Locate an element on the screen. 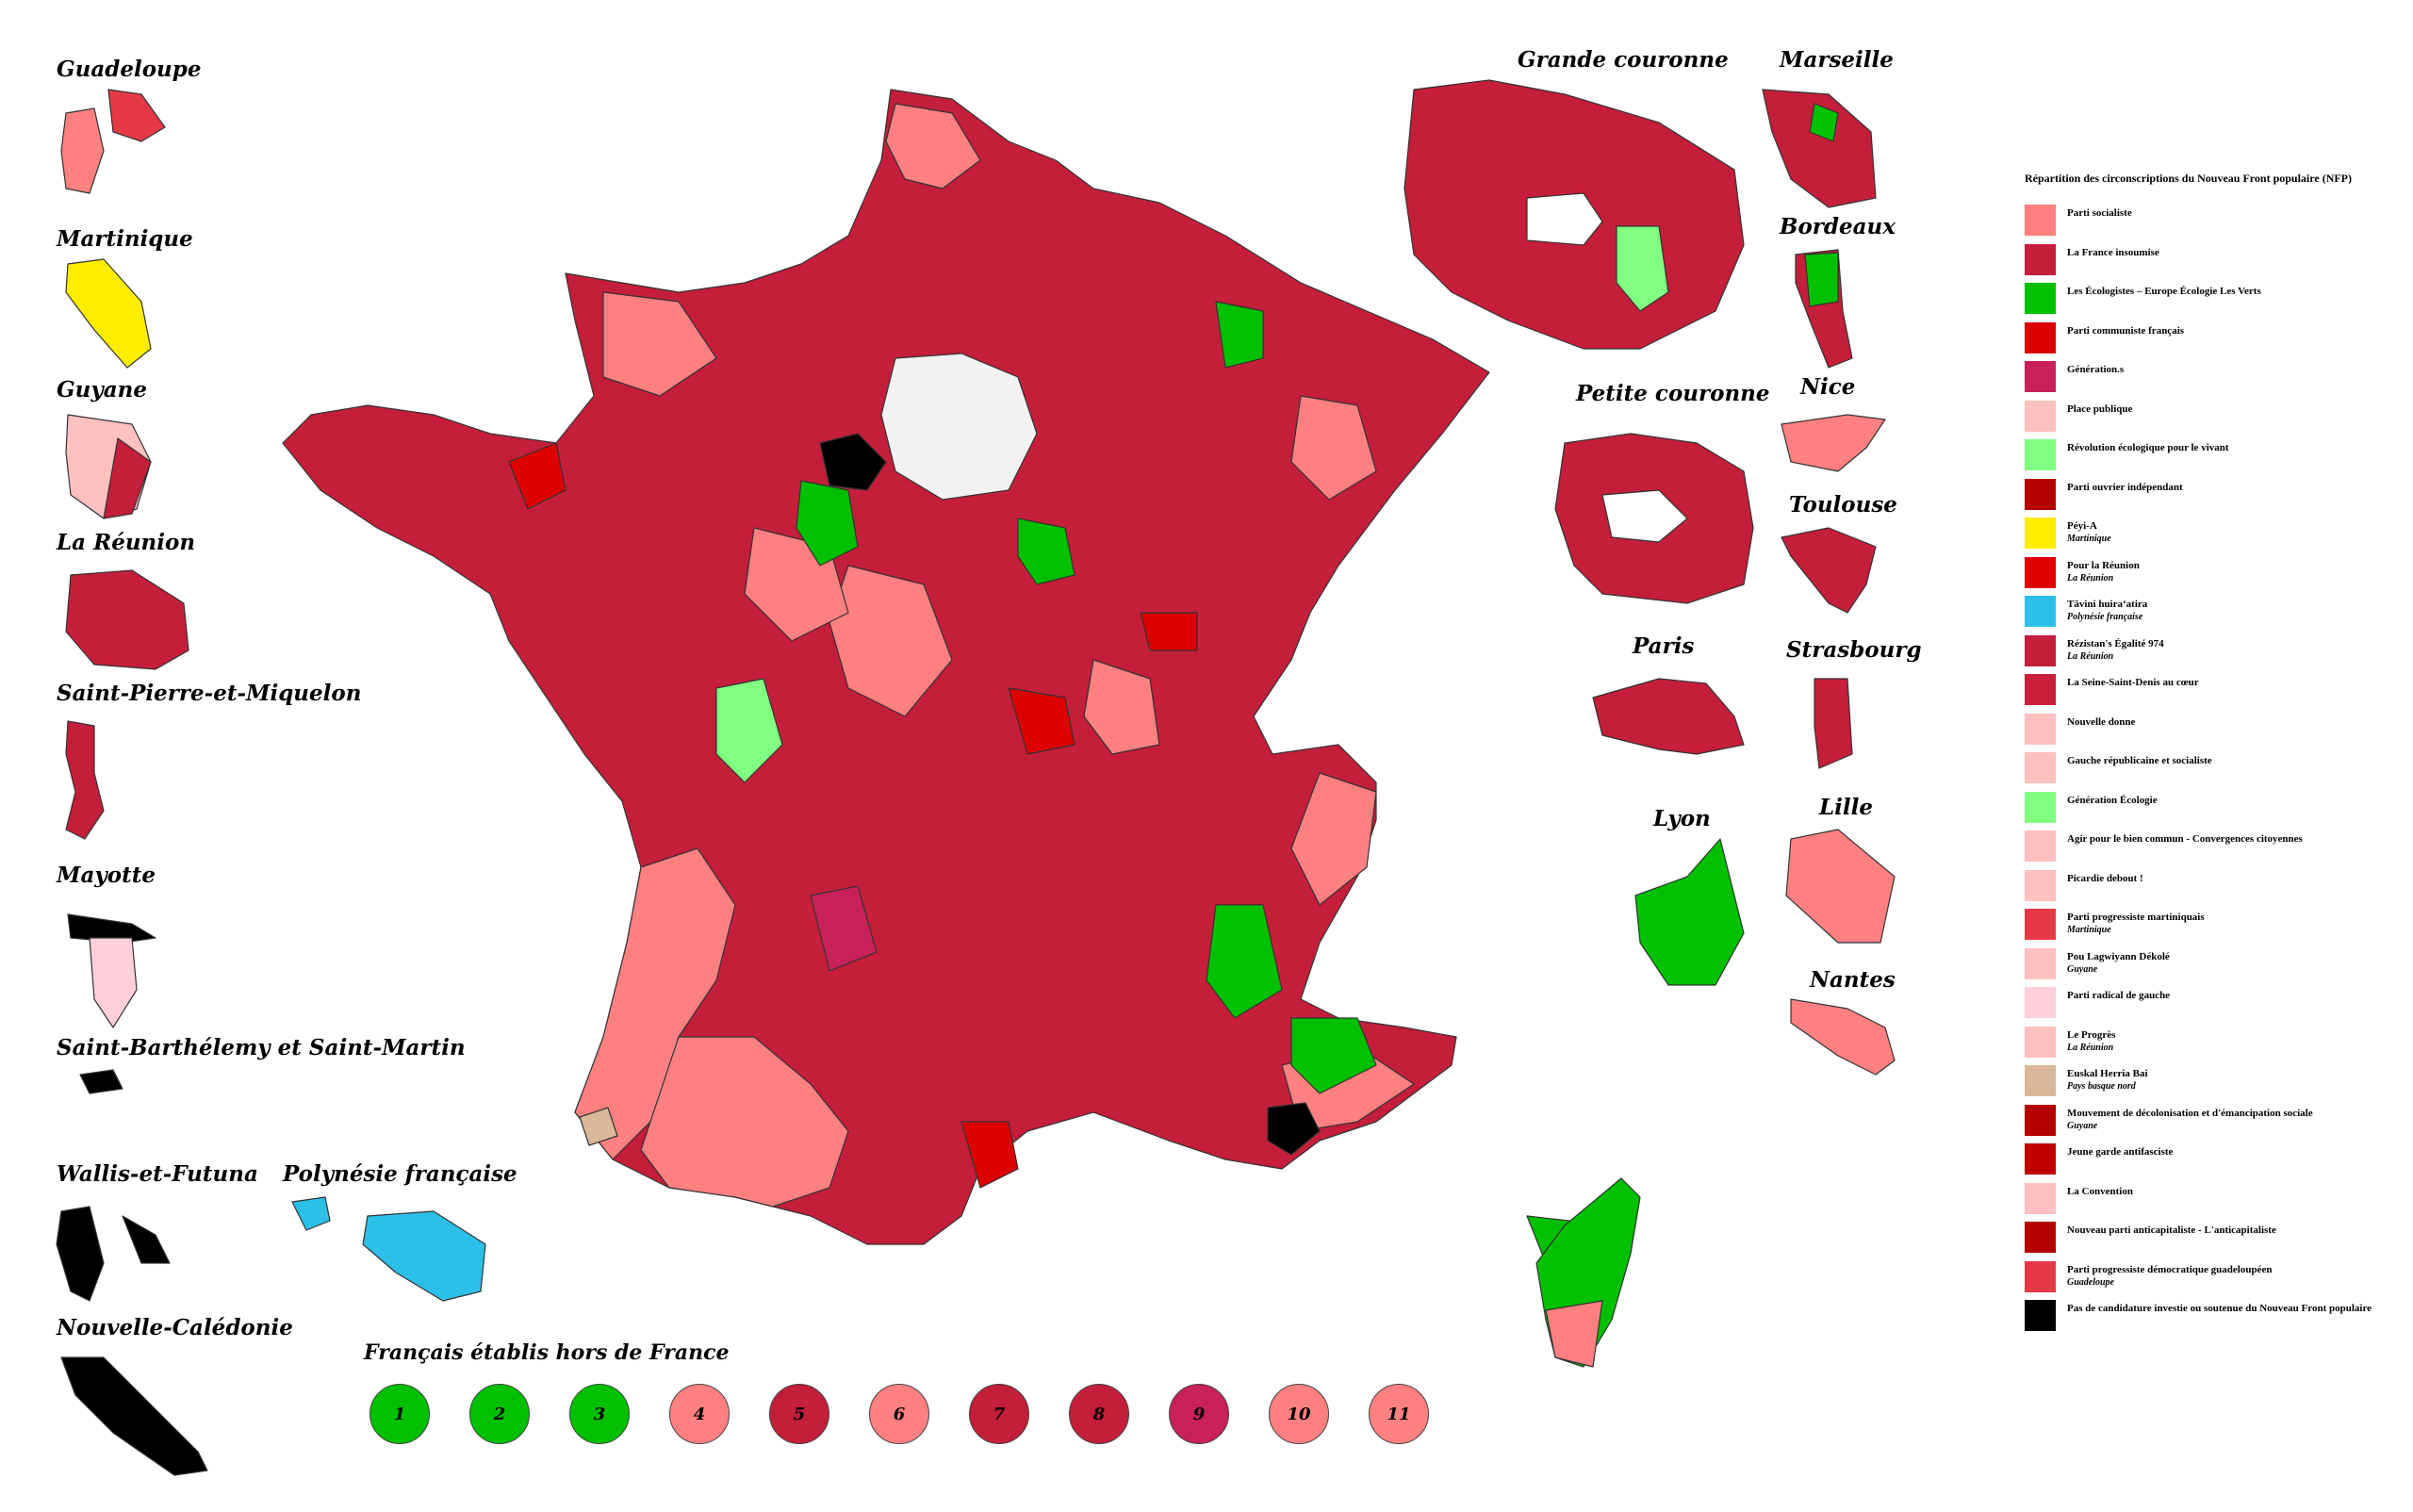  abroad-title: Français établis hors de France is located at coordinates (547, 1352).